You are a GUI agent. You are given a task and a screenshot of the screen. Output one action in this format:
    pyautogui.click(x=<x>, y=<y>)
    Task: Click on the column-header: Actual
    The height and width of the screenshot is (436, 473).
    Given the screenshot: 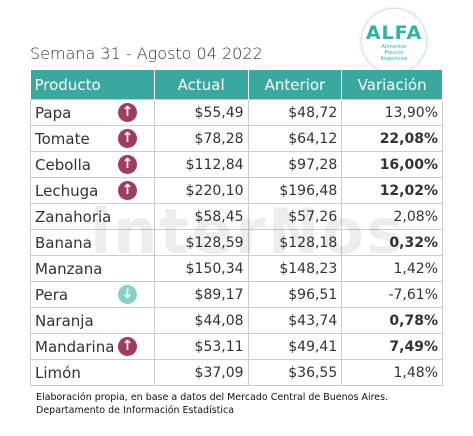 What is the action you would take?
    pyautogui.click(x=201, y=85)
    